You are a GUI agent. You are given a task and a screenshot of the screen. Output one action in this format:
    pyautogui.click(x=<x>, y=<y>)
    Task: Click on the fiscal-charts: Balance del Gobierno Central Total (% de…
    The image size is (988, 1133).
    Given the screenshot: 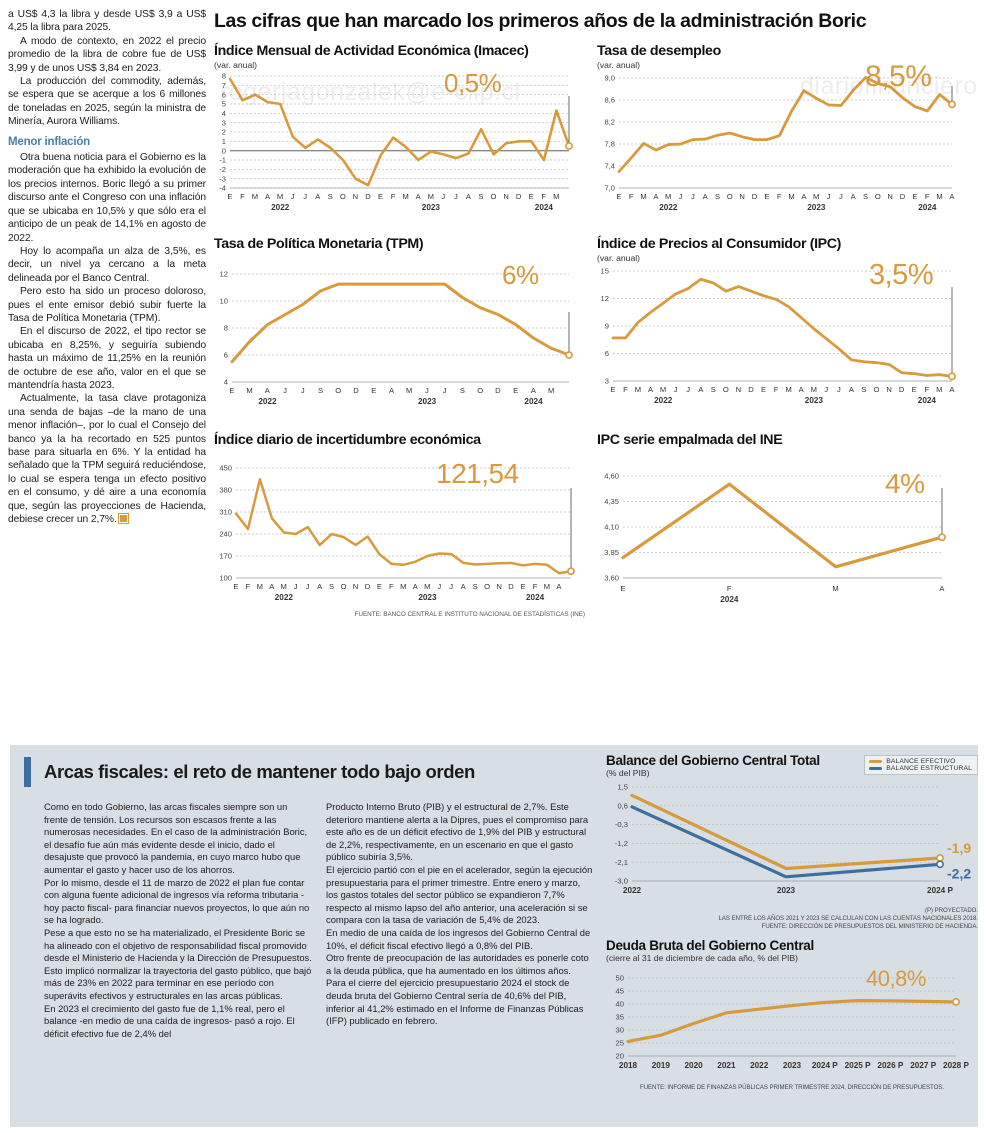 What is the action you would take?
    pyautogui.click(x=792, y=922)
    